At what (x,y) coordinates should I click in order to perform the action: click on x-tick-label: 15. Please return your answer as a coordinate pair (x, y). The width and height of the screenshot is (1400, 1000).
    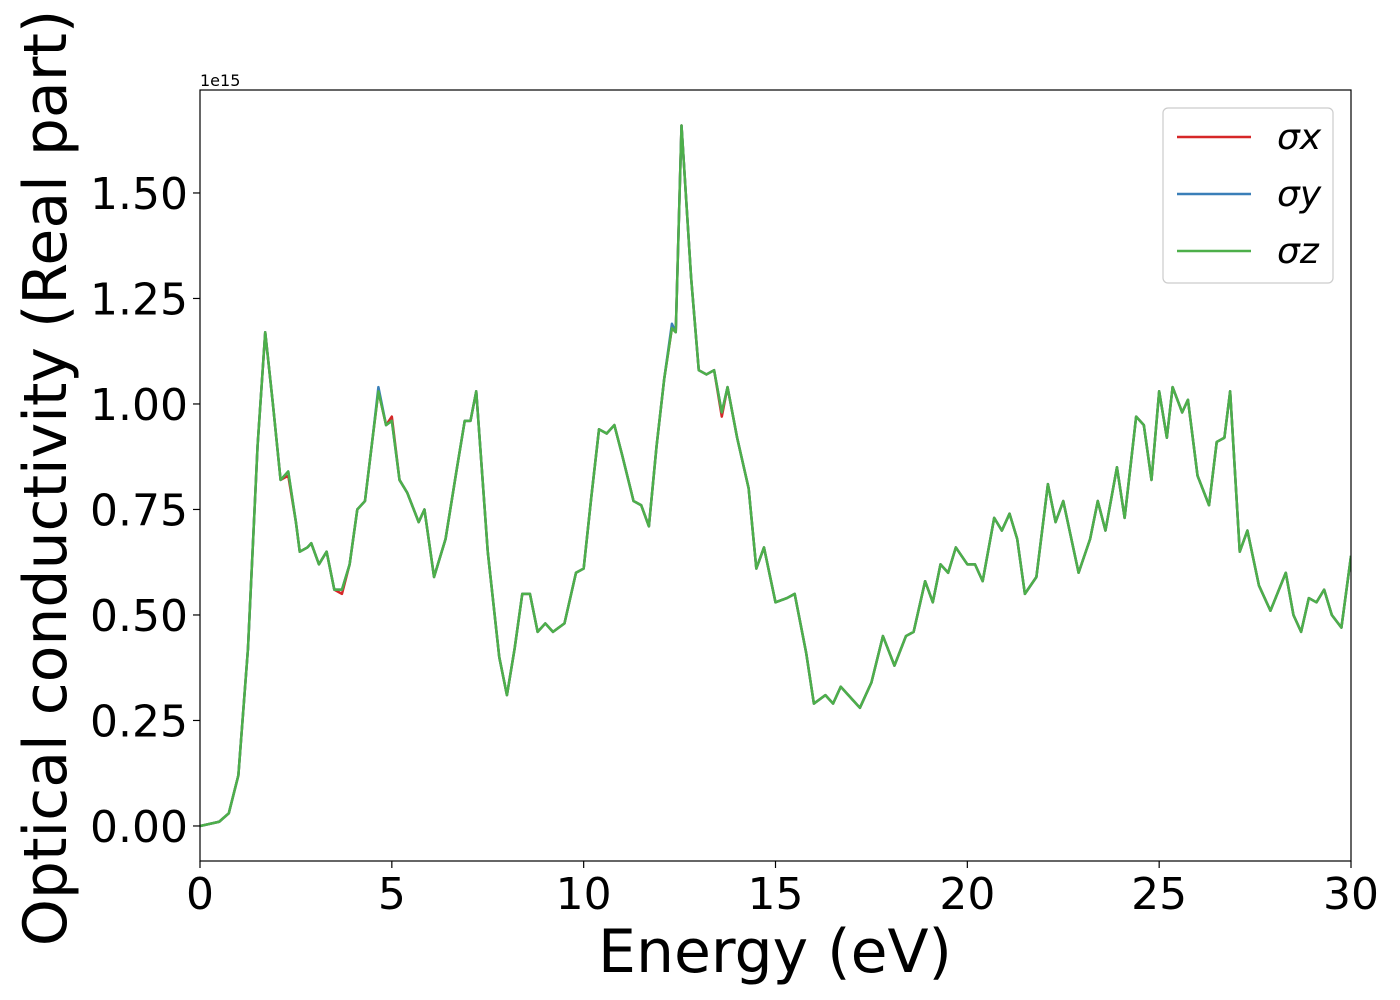
    Looking at the image, I should click on (776, 894).